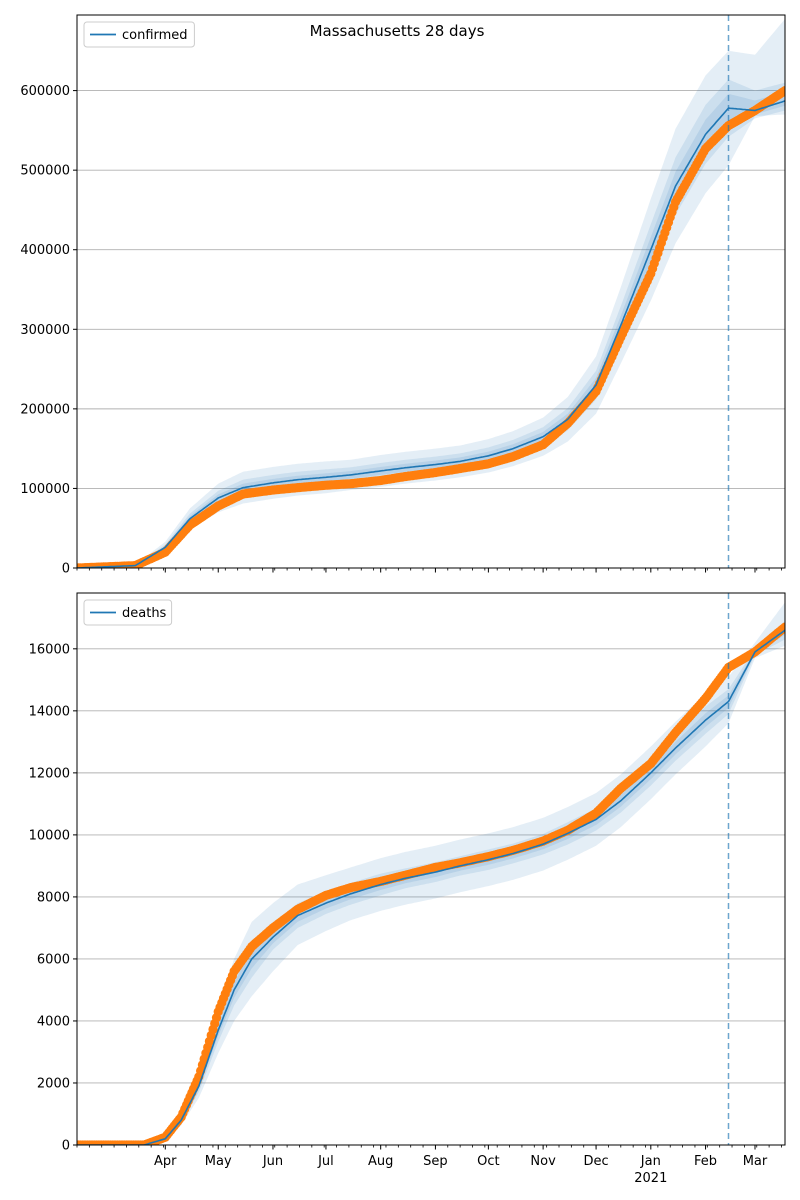 This screenshot has width=800, height=1200. I want to click on y-tick-label: 500000, so click(45, 171).